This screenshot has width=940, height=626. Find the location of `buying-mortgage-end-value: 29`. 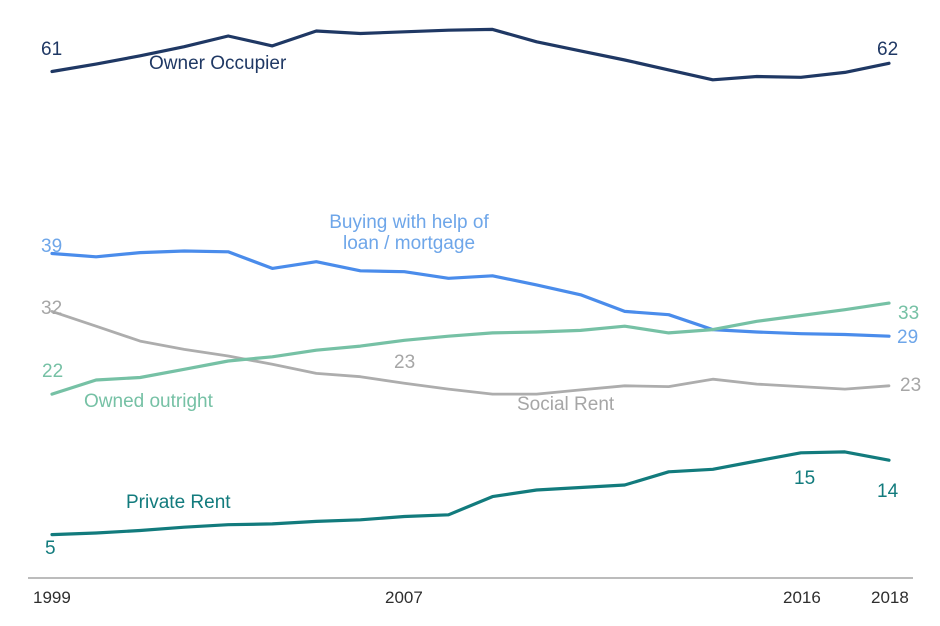

buying-mortgage-end-value: 29 is located at coordinates (908, 337).